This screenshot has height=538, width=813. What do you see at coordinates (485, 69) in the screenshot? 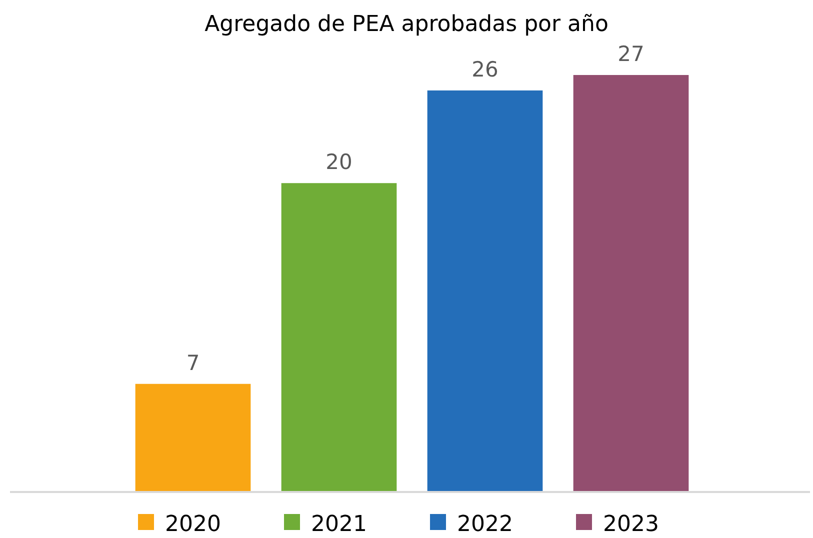
I see `data-label: 26` at bounding box center [485, 69].